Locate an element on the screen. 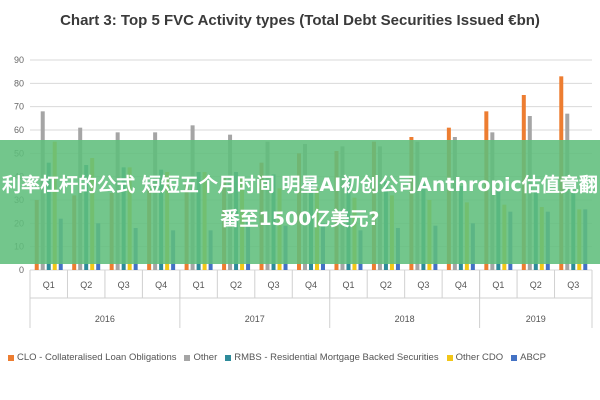  legend-item: CLO - Collateralised Loan Obligations is located at coordinates (92, 357).